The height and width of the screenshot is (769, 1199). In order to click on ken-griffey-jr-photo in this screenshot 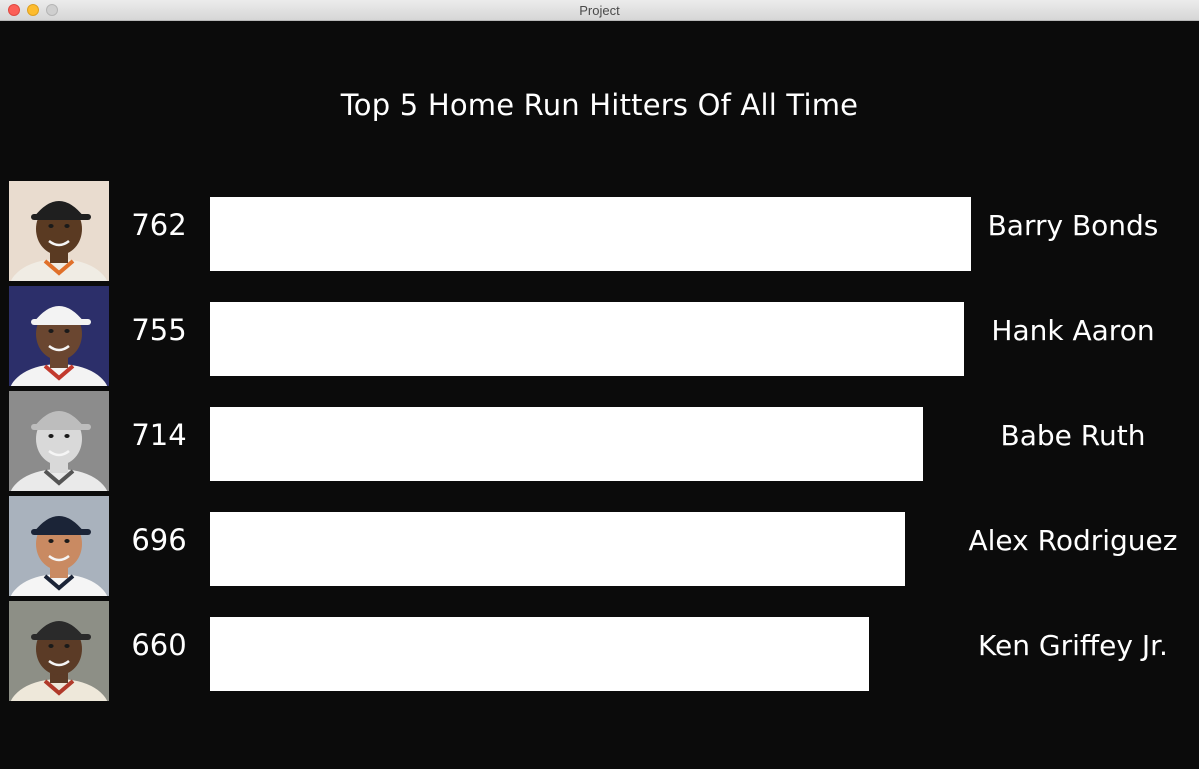, I will do `click(59, 651)`.